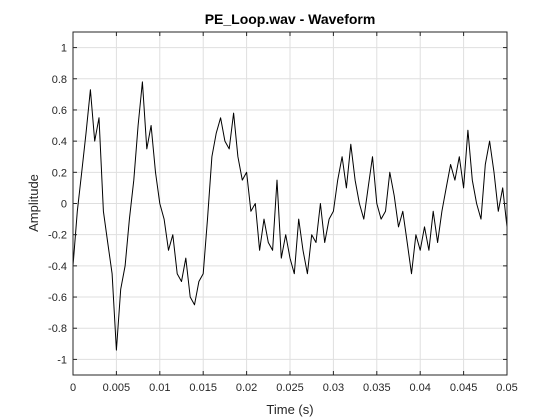  Describe the element at coordinates (159, 388) in the screenshot. I see `x-tick-label: 0.01` at that location.